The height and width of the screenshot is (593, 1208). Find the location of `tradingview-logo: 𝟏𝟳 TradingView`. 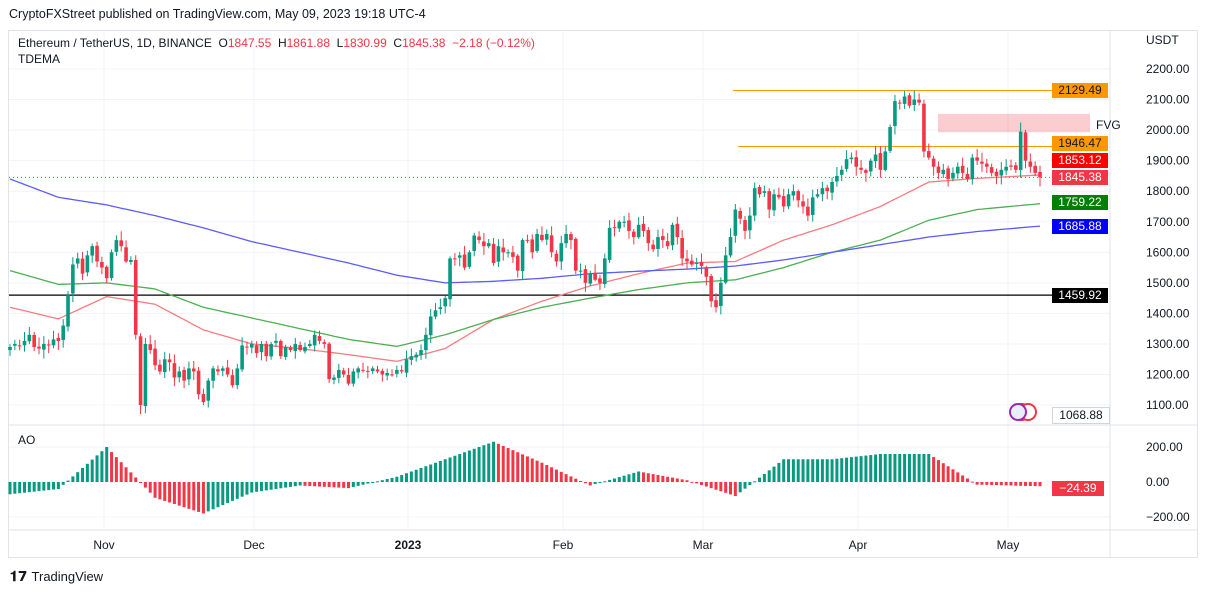

tradingview-logo: 𝟏𝟳 TradingView is located at coordinates (56, 576).